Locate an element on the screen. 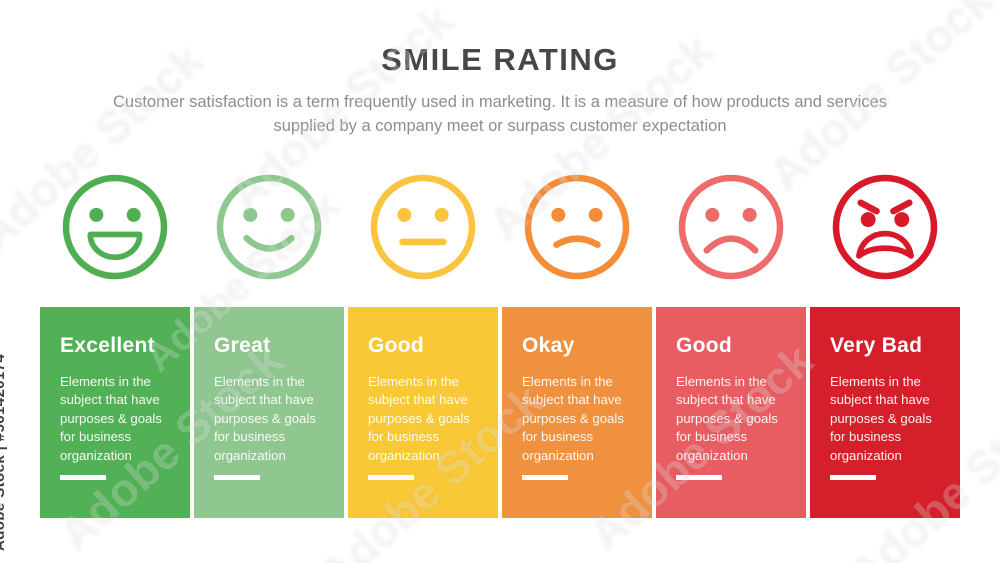 The height and width of the screenshot is (563, 1000). frown-face-icon is located at coordinates (731, 227).